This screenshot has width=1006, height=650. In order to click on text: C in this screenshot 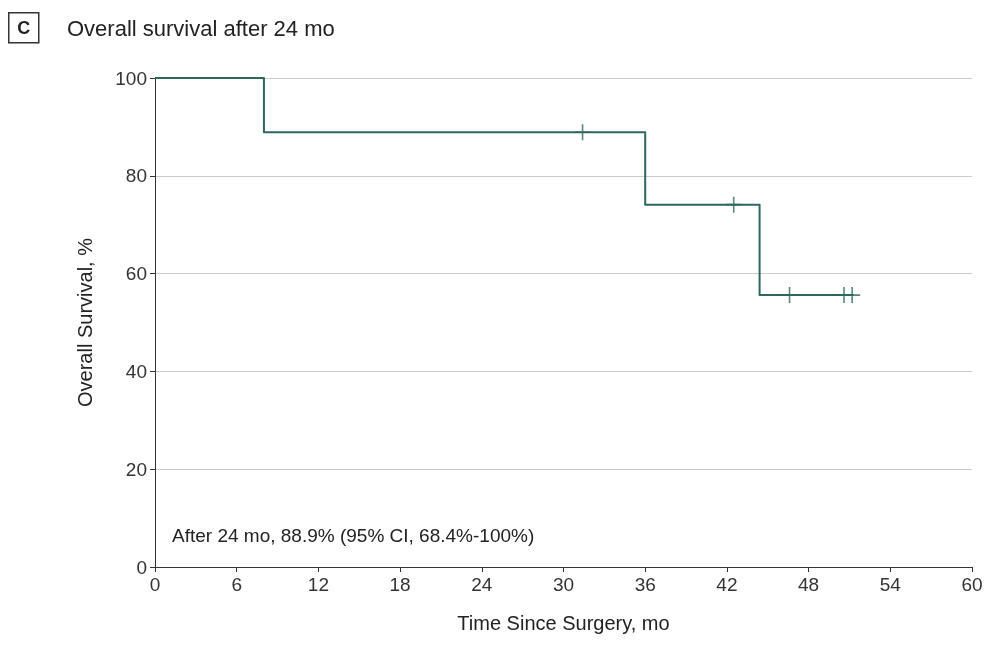, I will do `click(24, 27)`.